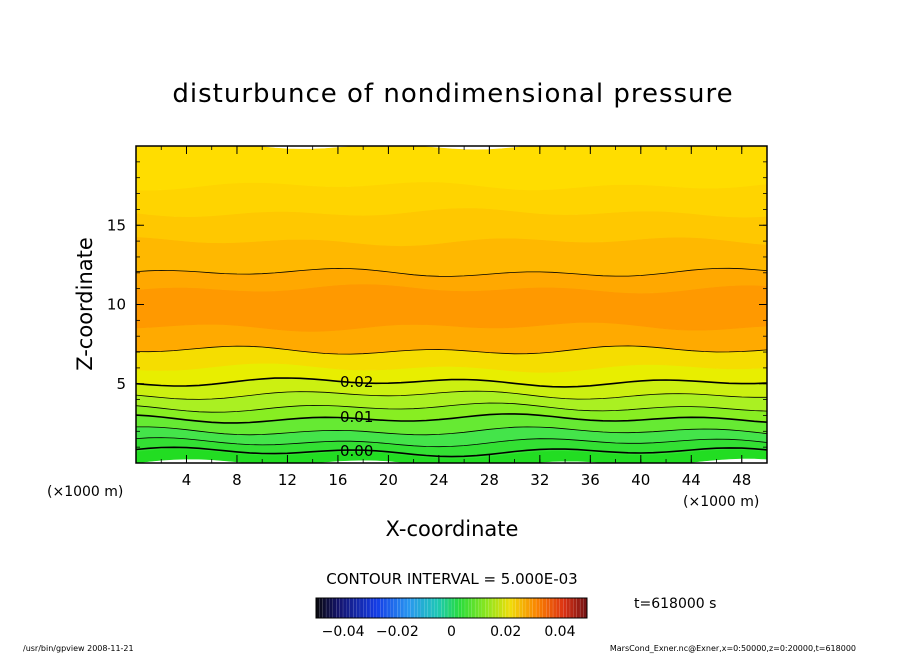 This screenshot has height=654, width=904. What do you see at coordinates (85, 304) in the screenshot?
I see `y-axis-label: Z-coordinate` at bounding box center [85, 304].